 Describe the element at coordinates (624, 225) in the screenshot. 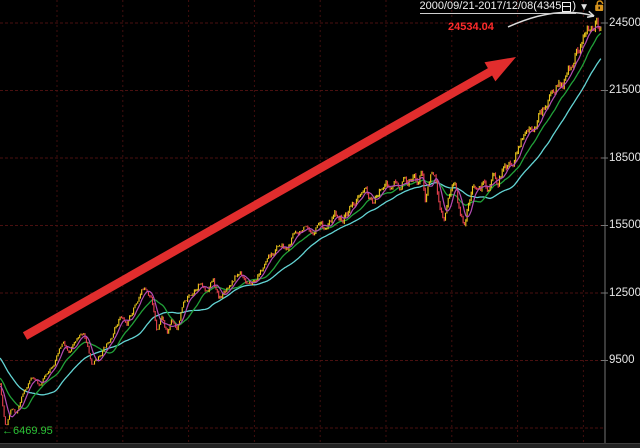

I see `y-axis-label: 15500` at that location.